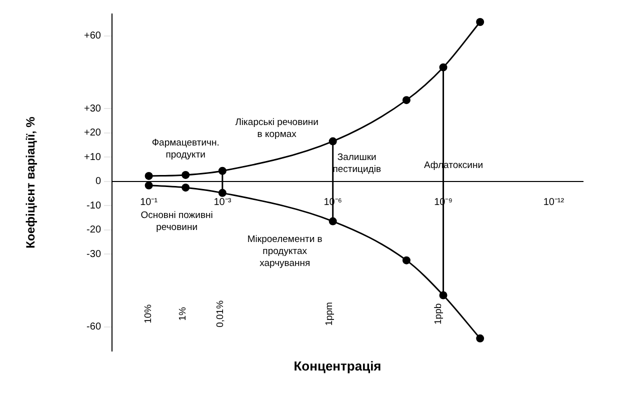 Image resolution: width=631 pixels, height=401 pixels. What do you see at coordinates (329, 314) in the screenshot?
I see `annotation: 1ppm` at bounding box center [329, 314].